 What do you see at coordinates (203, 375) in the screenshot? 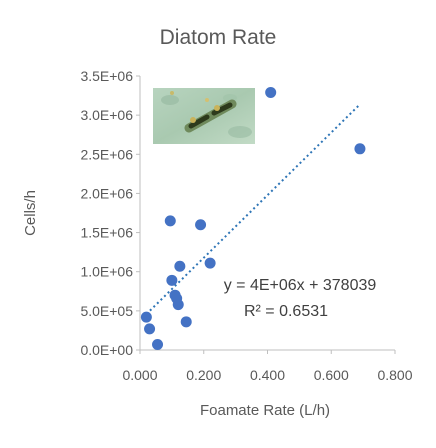
I see `x-tick-label: 0.200` at bounding box center [203, 375].